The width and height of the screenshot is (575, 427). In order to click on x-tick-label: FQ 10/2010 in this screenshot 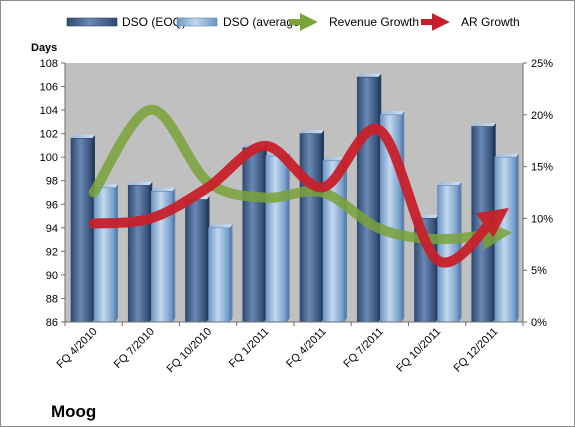, I will do `click(190, 351)`.